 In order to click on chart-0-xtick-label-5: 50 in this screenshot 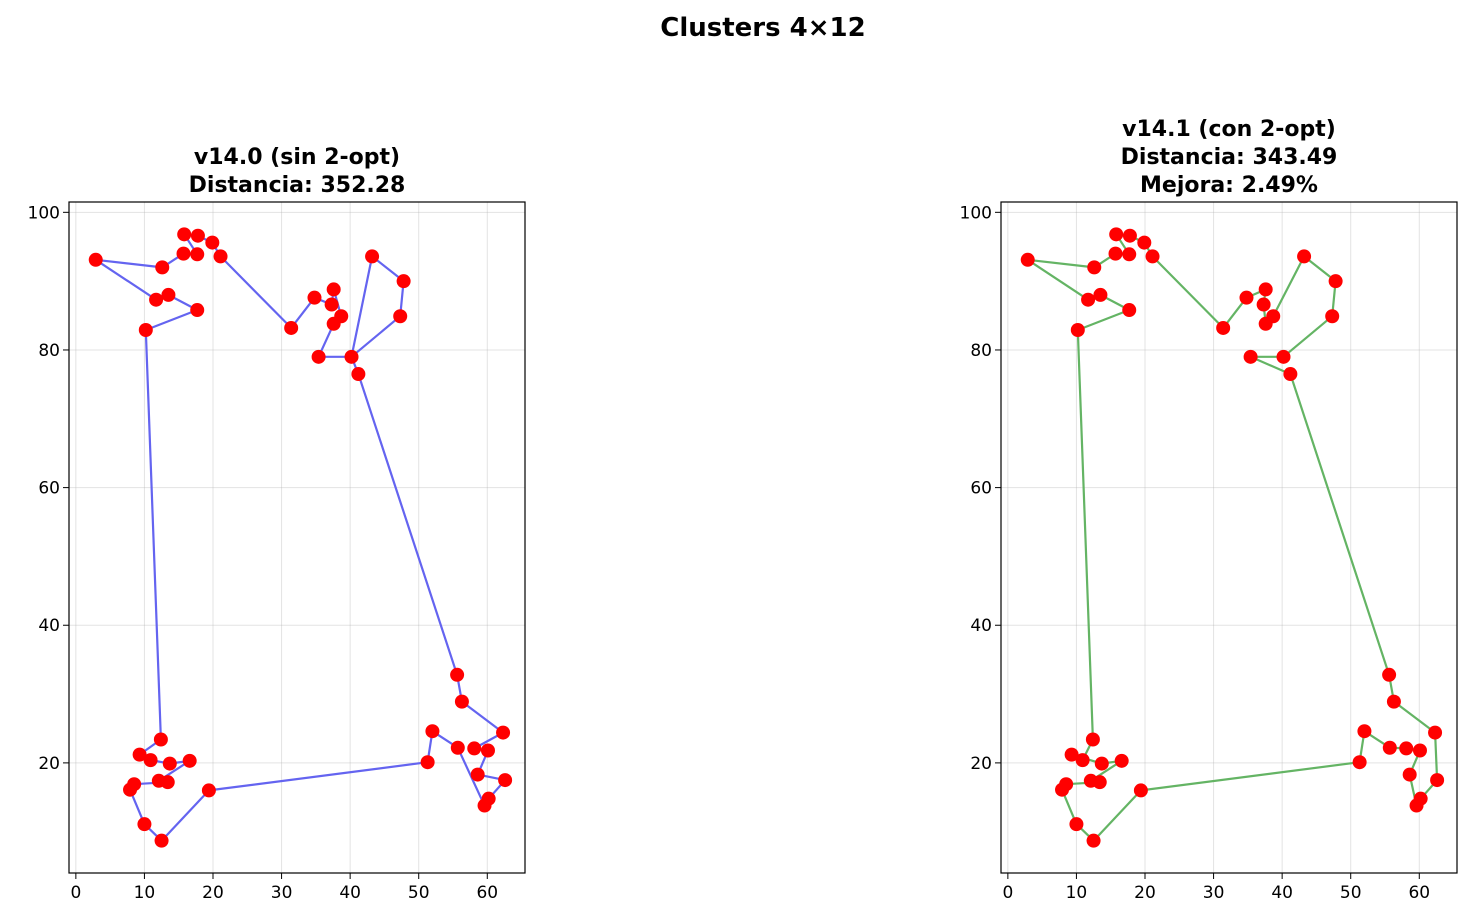, I will do `click(419, 893)`.